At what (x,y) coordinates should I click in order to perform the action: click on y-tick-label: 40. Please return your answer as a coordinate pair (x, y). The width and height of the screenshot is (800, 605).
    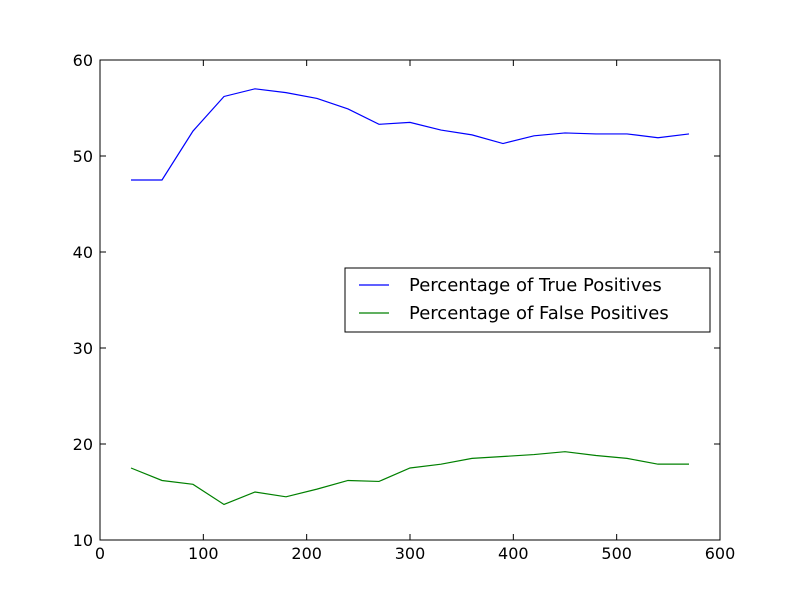
    Looking at the image, I should click on (83, 252).